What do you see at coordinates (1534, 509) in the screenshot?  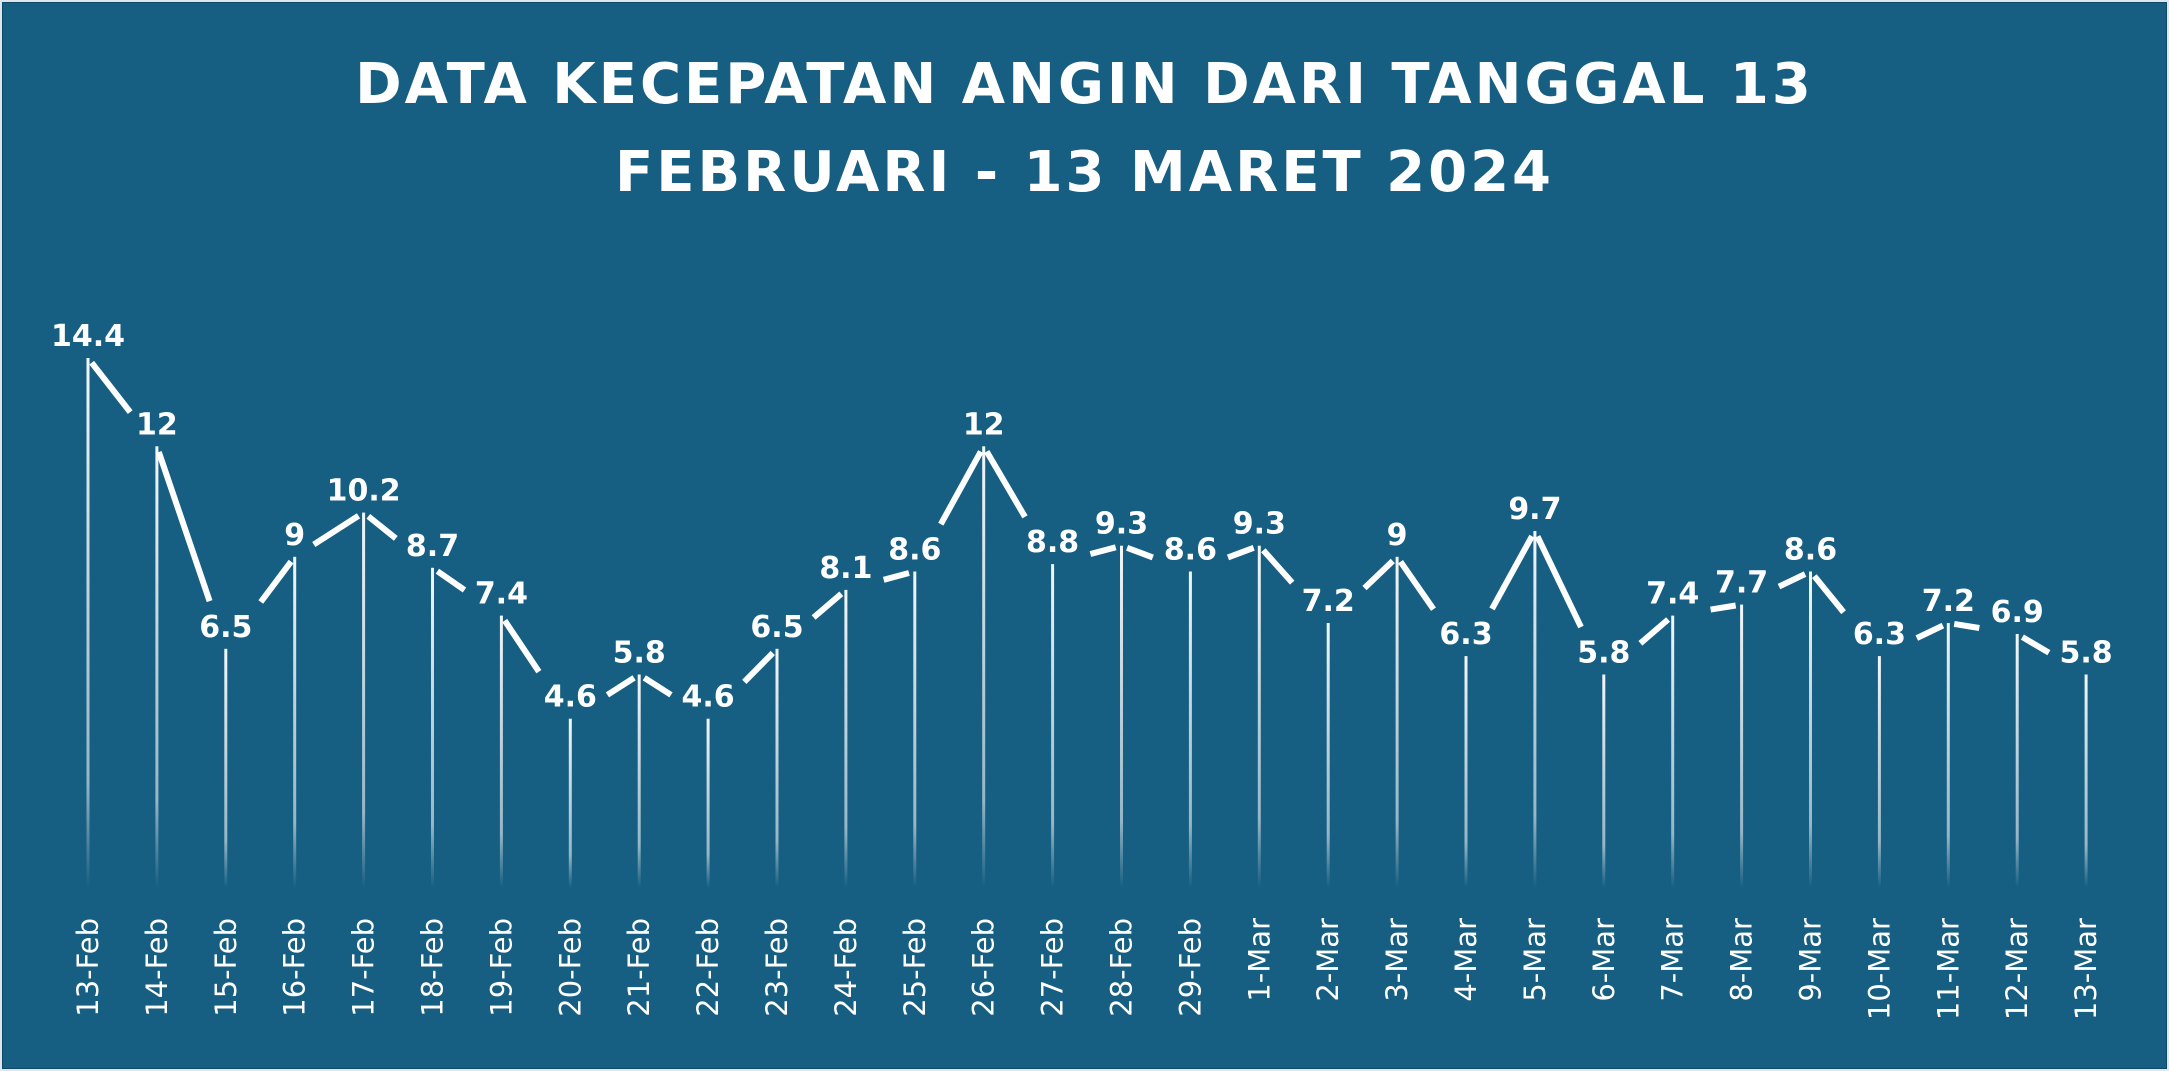 I see `data-label: 9.7` at bounding box center [1534, 509].